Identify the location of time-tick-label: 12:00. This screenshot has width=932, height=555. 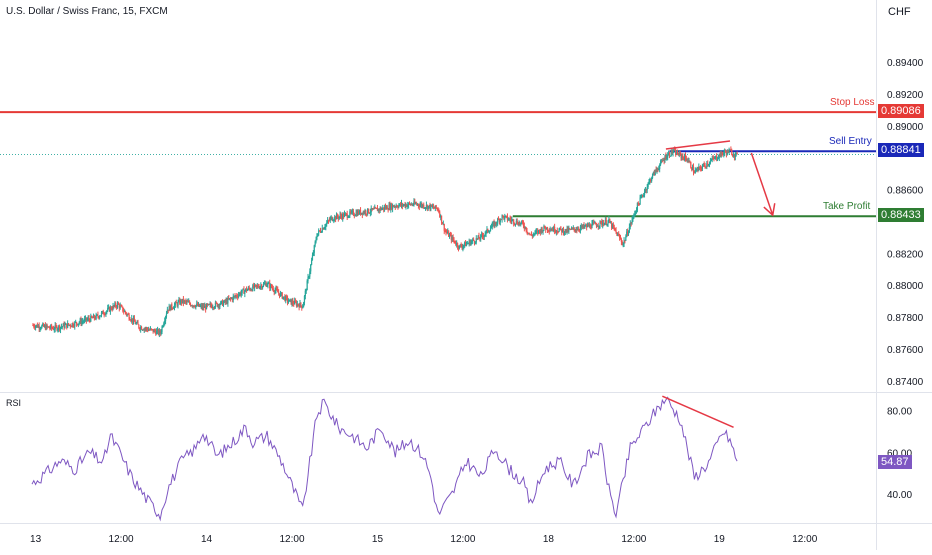
(462, 539).